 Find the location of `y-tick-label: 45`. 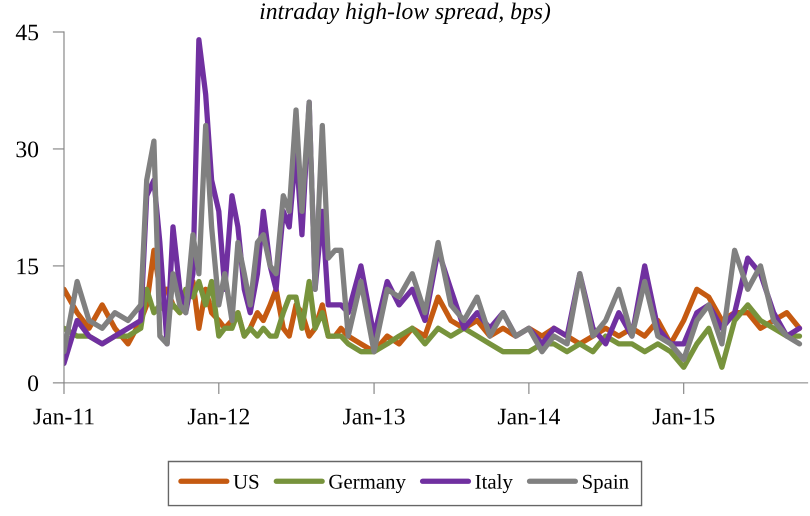

y-tick-label: 45 is located at coordinates (27, 32).